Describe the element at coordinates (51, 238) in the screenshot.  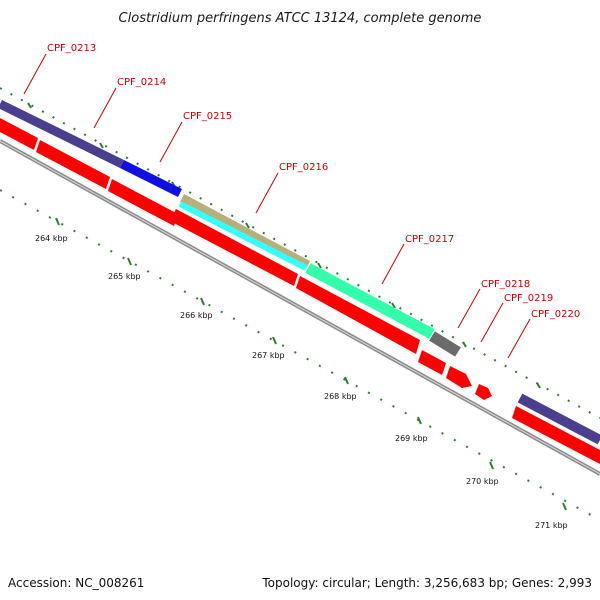
I see `kbp-label: 264 kbp` at that location.